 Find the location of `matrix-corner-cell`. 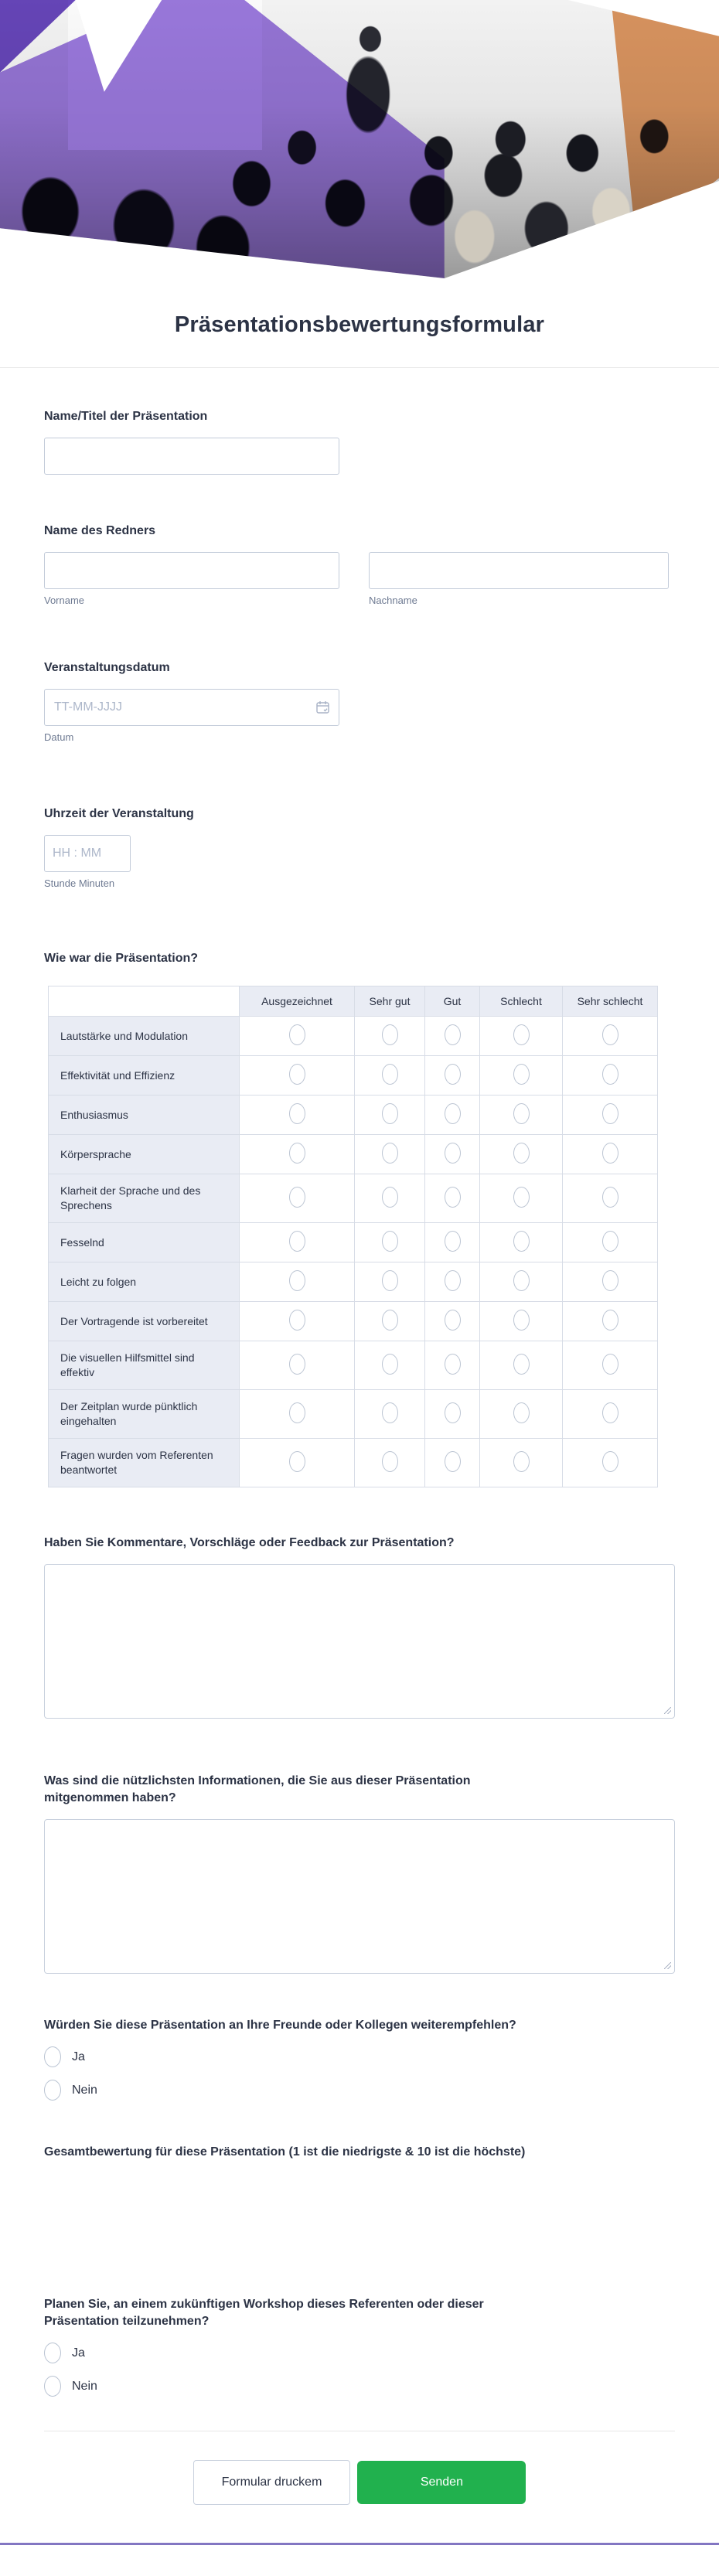

matrix-corner-cell is located at coordinates (144, 1001).